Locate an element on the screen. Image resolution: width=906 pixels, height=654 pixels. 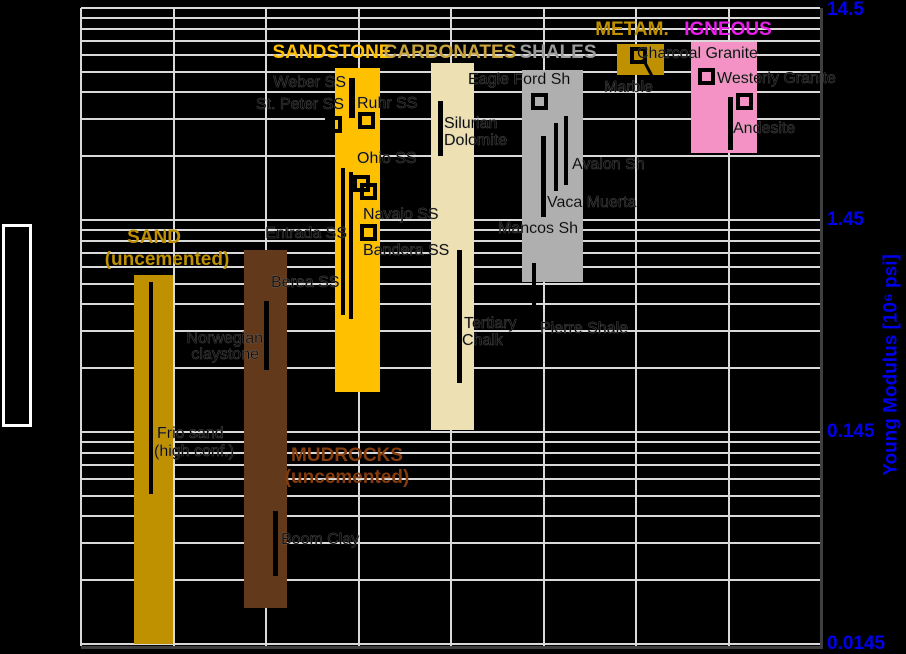
shales-rock-label: Pierre Shale is located at coordinates (584, 328).